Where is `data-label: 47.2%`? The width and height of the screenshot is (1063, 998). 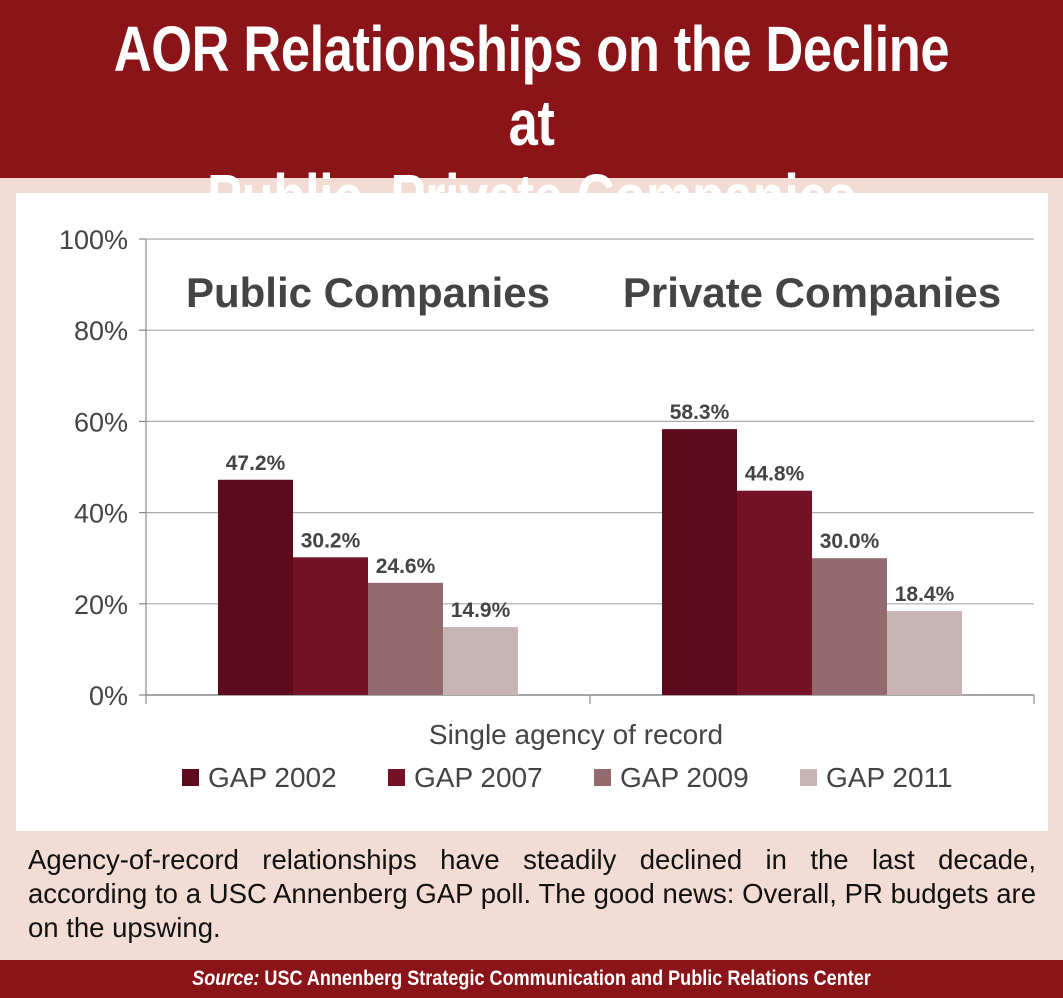 data-label: 47.2% is located at coordinates (256, 463).